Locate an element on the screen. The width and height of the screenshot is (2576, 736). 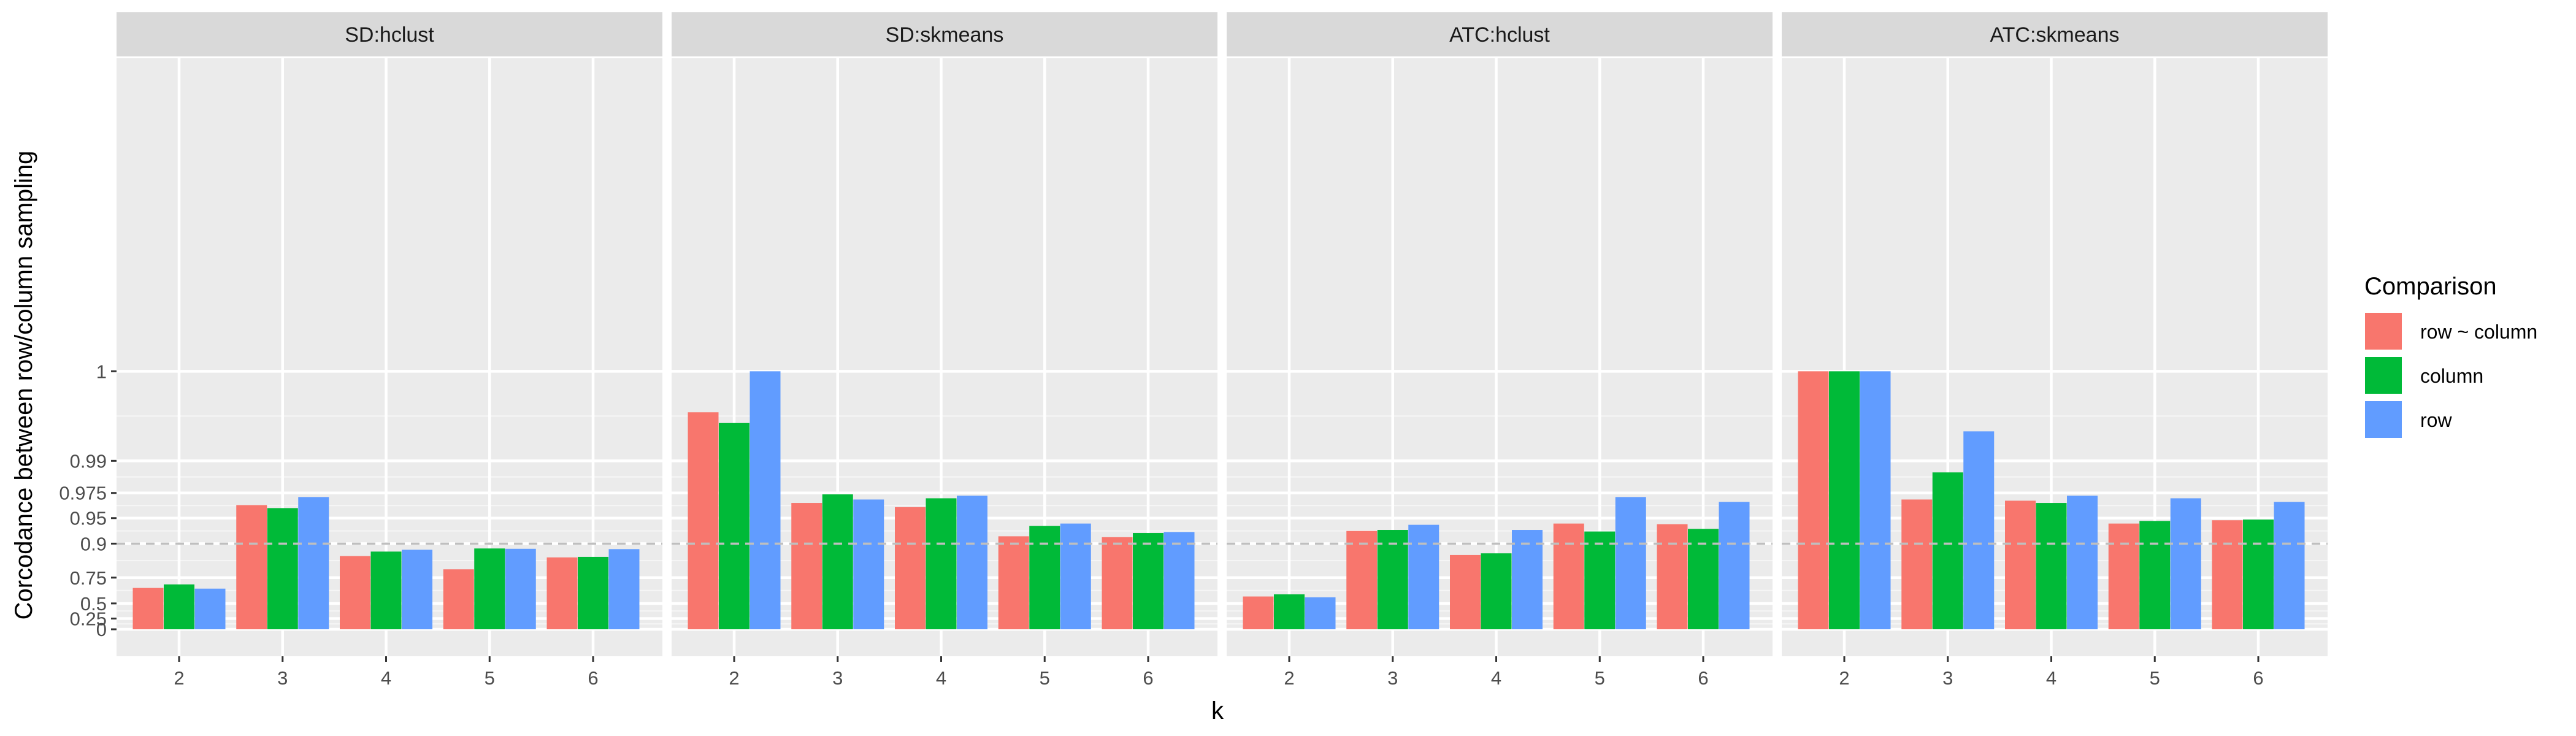
facet-label: SD:skmeans is located at coordinates (945, 35).